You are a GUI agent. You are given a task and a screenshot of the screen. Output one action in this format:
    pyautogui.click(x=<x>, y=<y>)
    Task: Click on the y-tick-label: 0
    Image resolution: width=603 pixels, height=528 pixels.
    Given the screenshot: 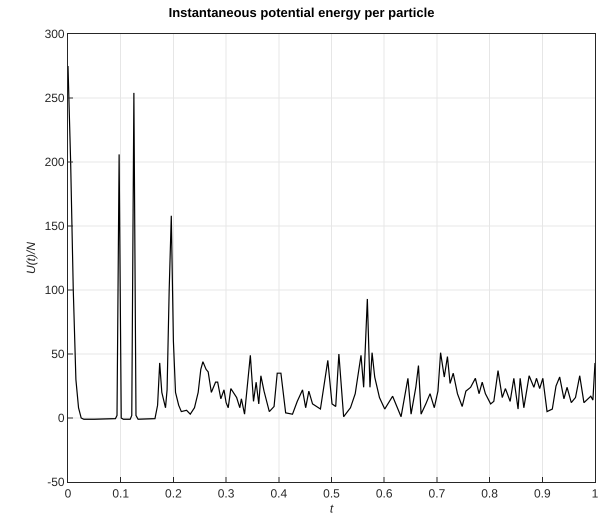 What is the action you would take?
    pyautogui.click(x=61, y=418)
    